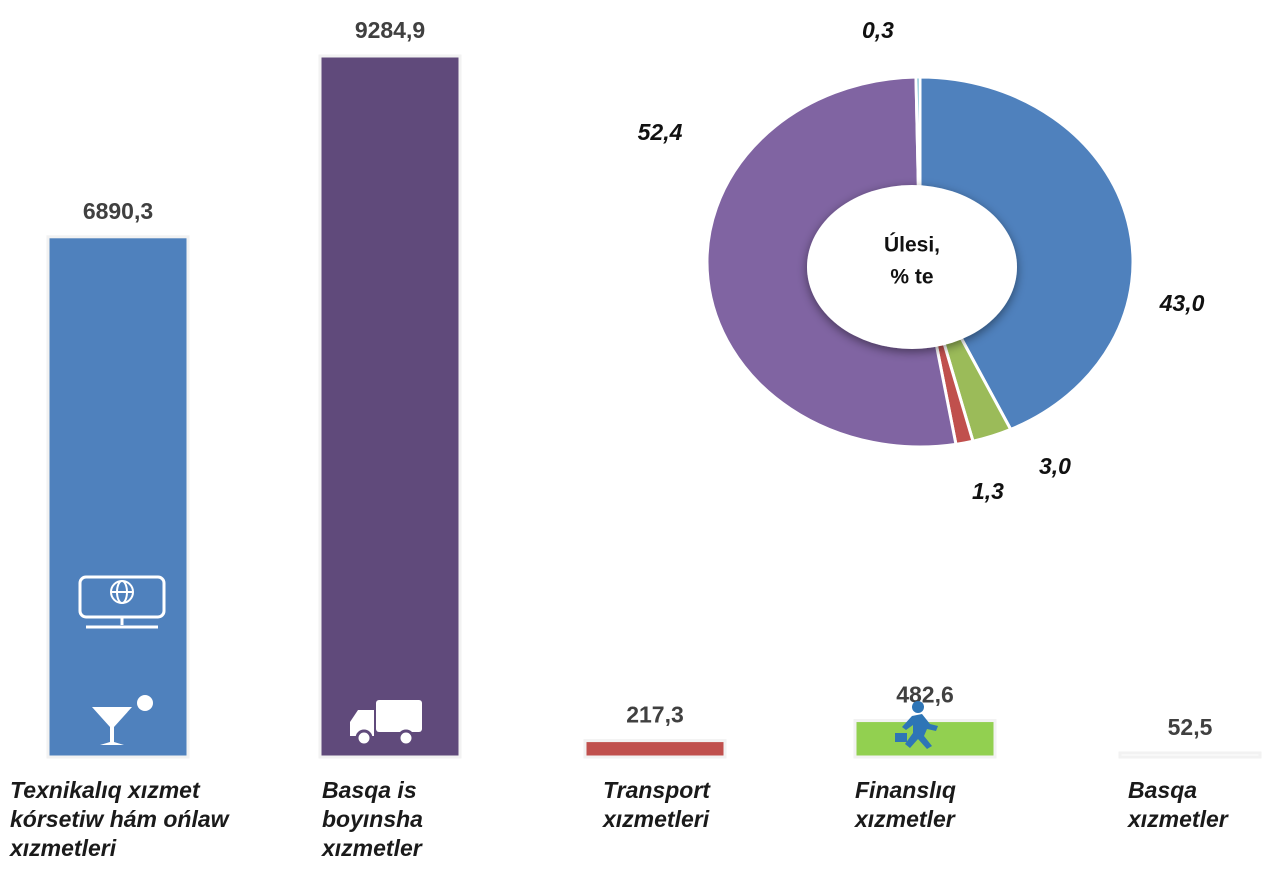 The height and width of the screenshot is (872, 1279). Describe the element at coordinates (386, 723) in the screenshot. I see `truck-icon` at that location.